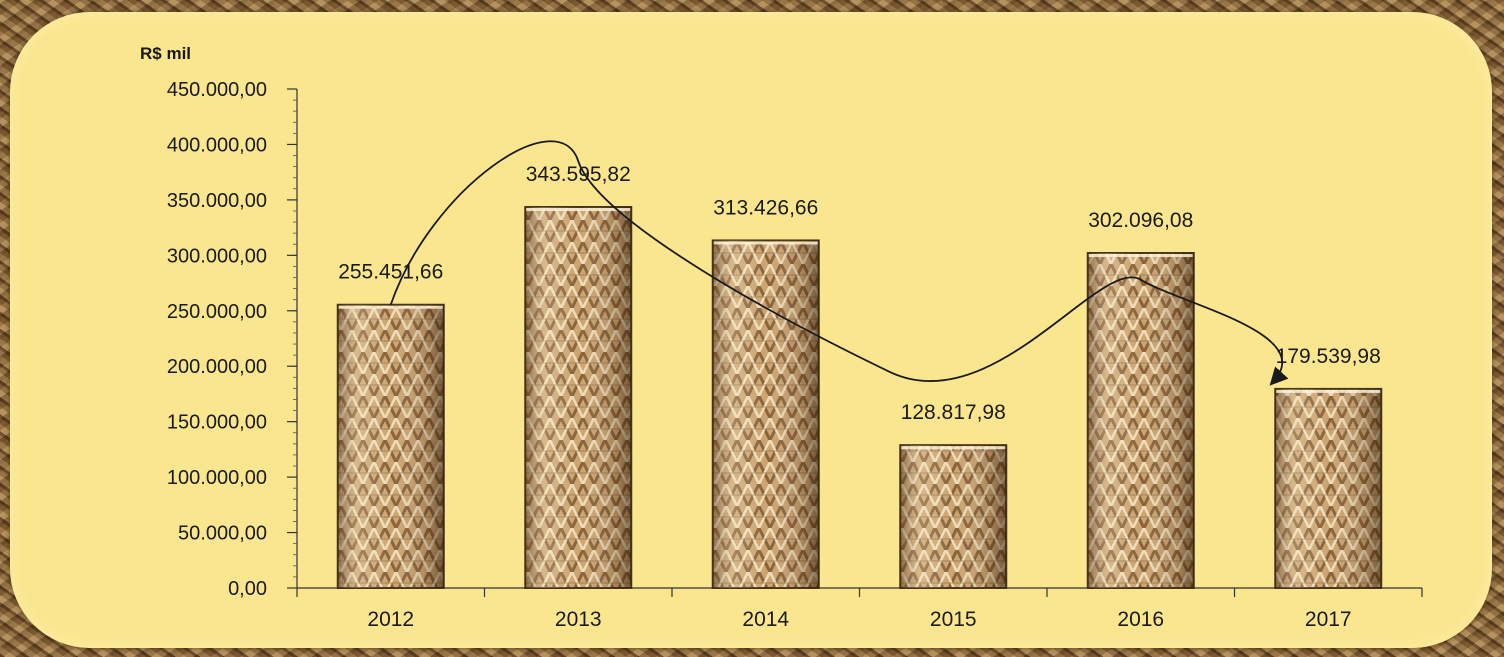 The height and width of the screenshot is (657, 1504). I want to click on x-tick-label: 2013, so click(578, 619).